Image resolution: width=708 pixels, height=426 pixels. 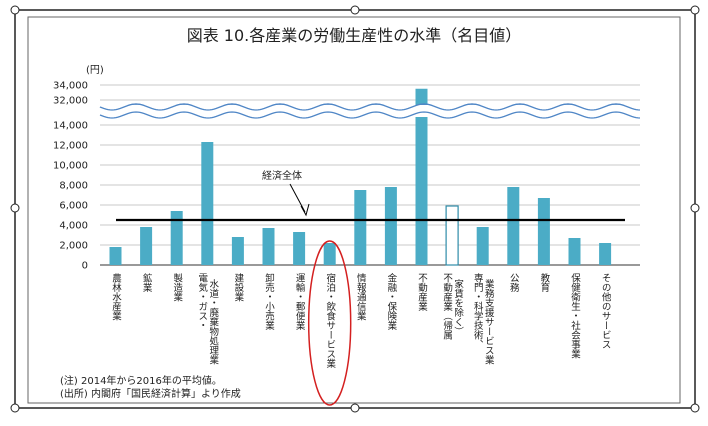 I want to click on category-label-text: 農林水産業, so click(x=116, y=296).